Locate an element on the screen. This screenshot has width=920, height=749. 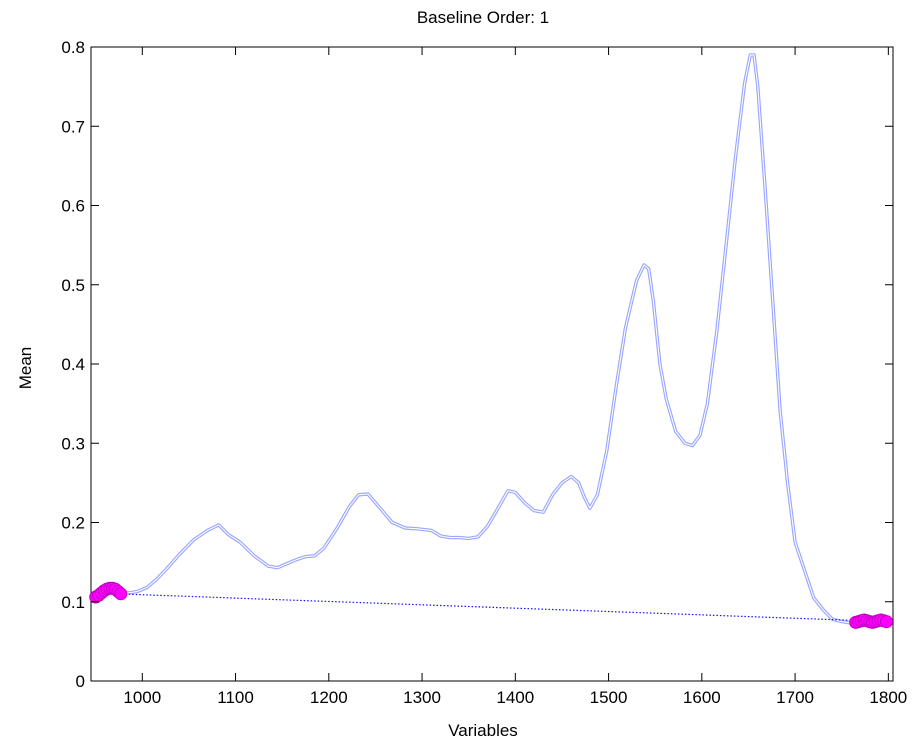
x-tick-label: 1000 is located at coordinates (142, 697).